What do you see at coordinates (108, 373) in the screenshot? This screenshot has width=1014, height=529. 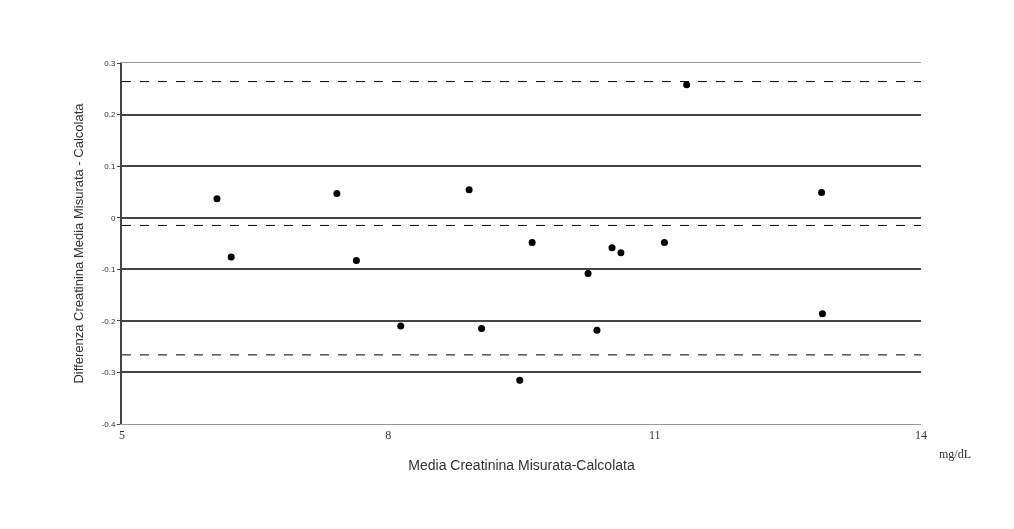 I see `y-tick-label: -0.3` at bounding box center [108, 373].